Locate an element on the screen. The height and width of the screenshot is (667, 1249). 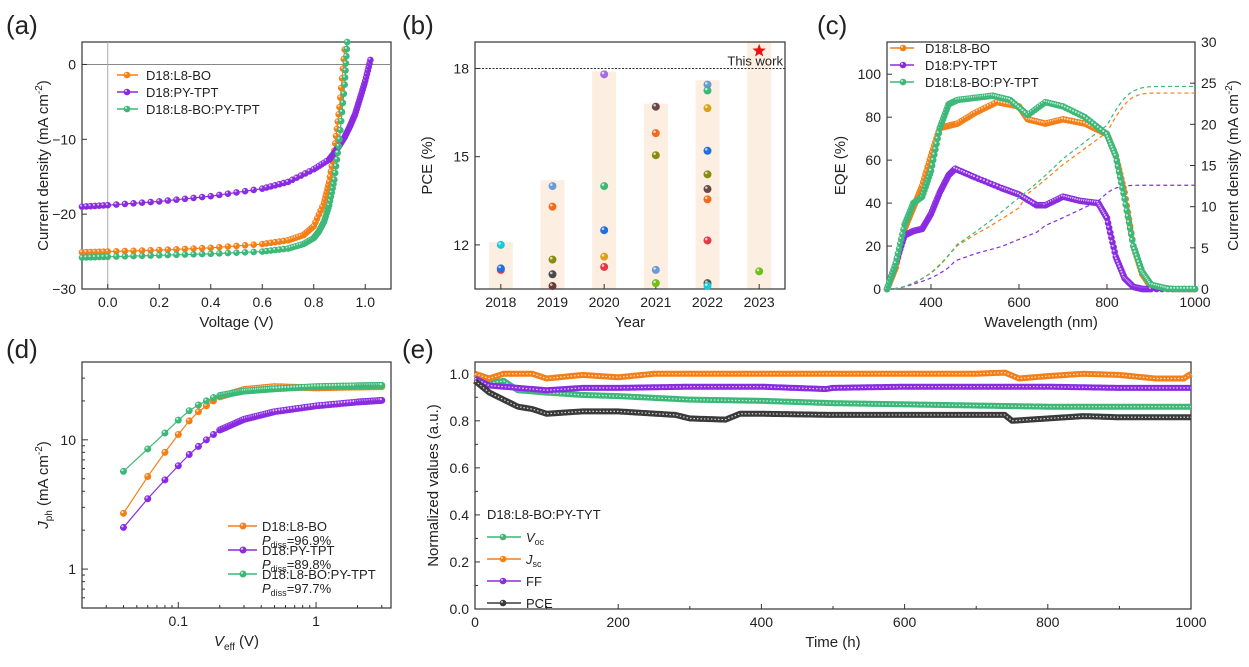
pce-point-2023 is located at coordinates (759, 271).